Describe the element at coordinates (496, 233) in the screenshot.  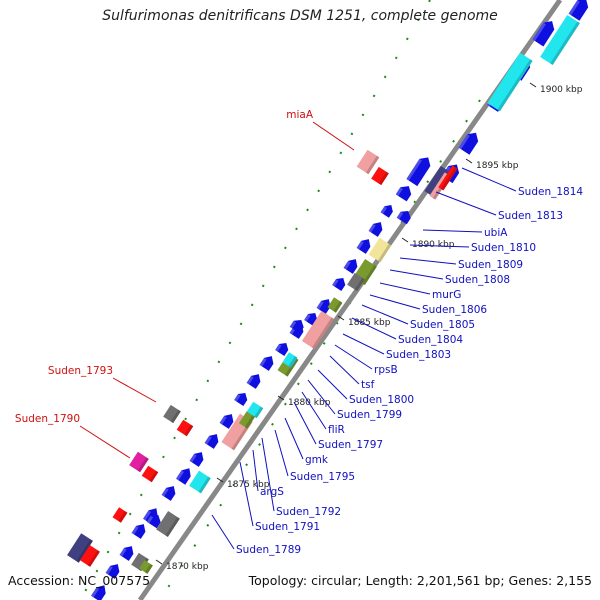
I see `gene-label: ubiA` at that location.